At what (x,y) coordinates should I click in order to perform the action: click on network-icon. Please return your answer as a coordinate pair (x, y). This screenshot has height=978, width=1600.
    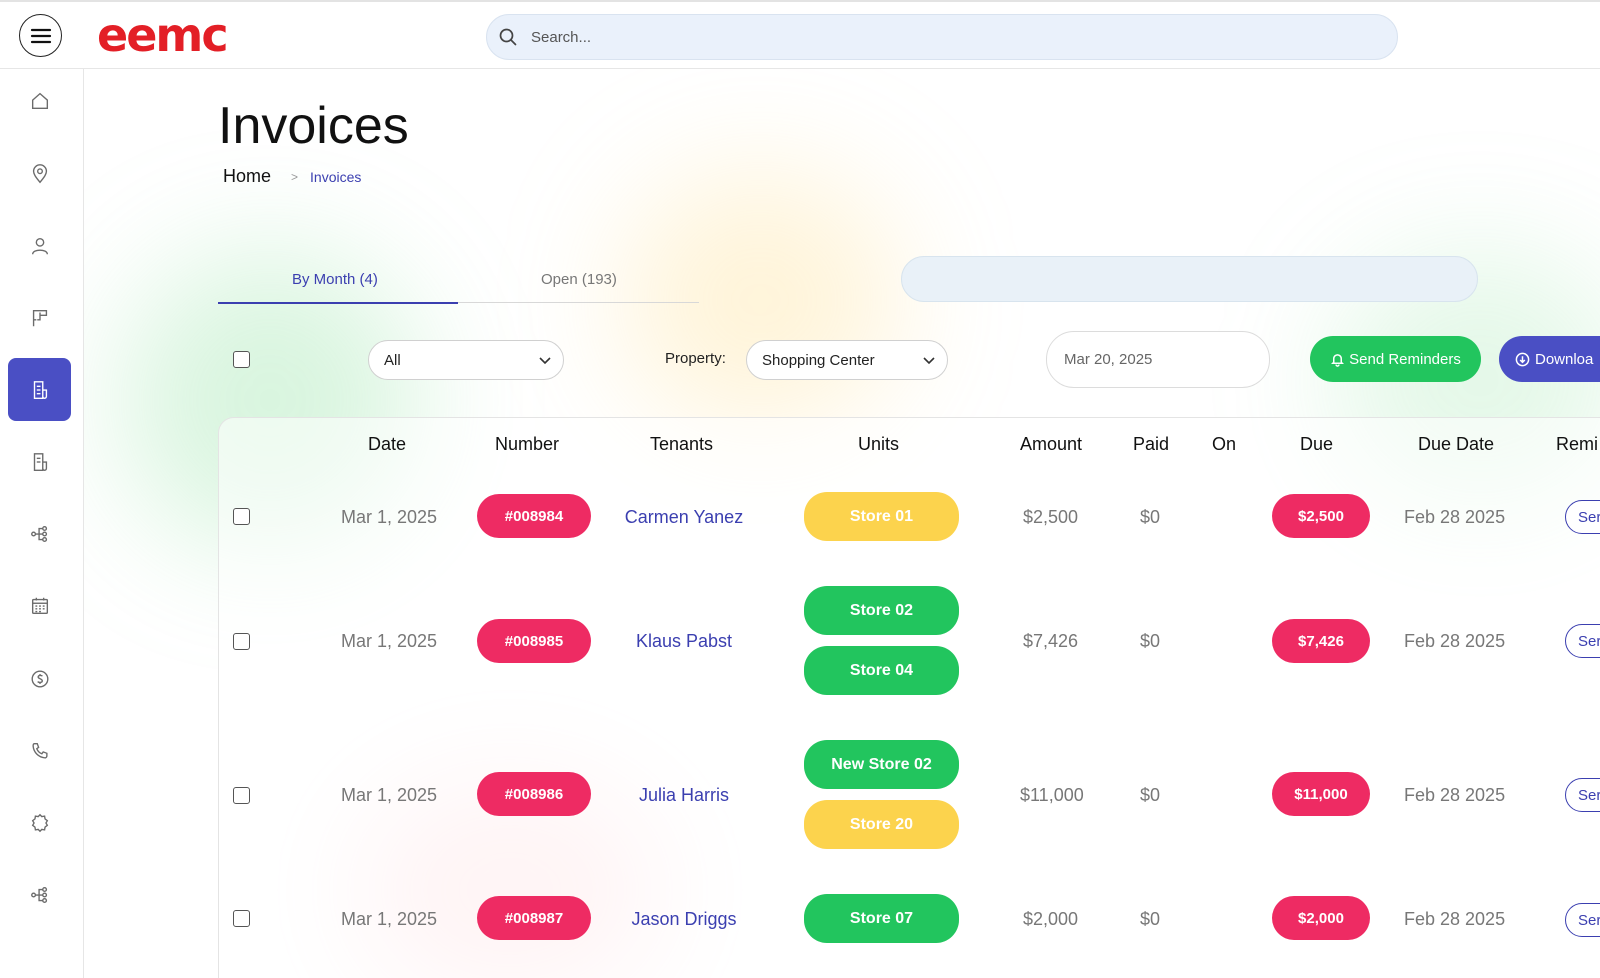
    Looking at the image, I should click on (38, 533).